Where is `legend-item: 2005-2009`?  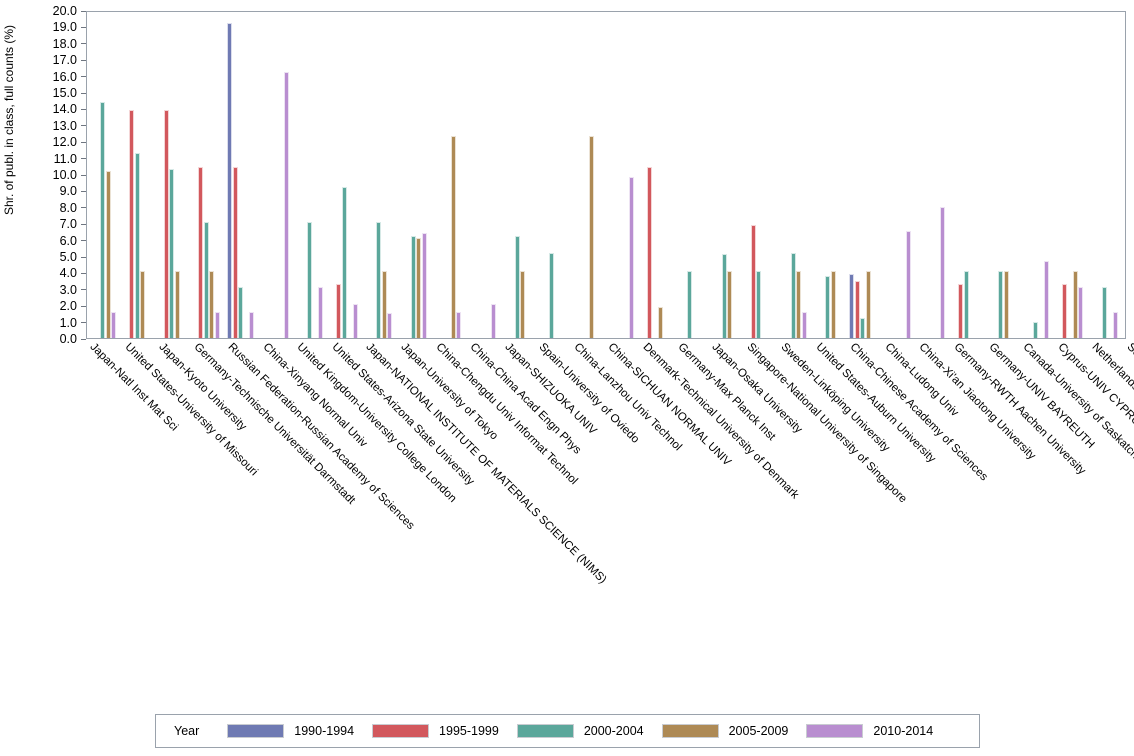 legend-item: 2005-2009 is located at coordinates (724, 731).